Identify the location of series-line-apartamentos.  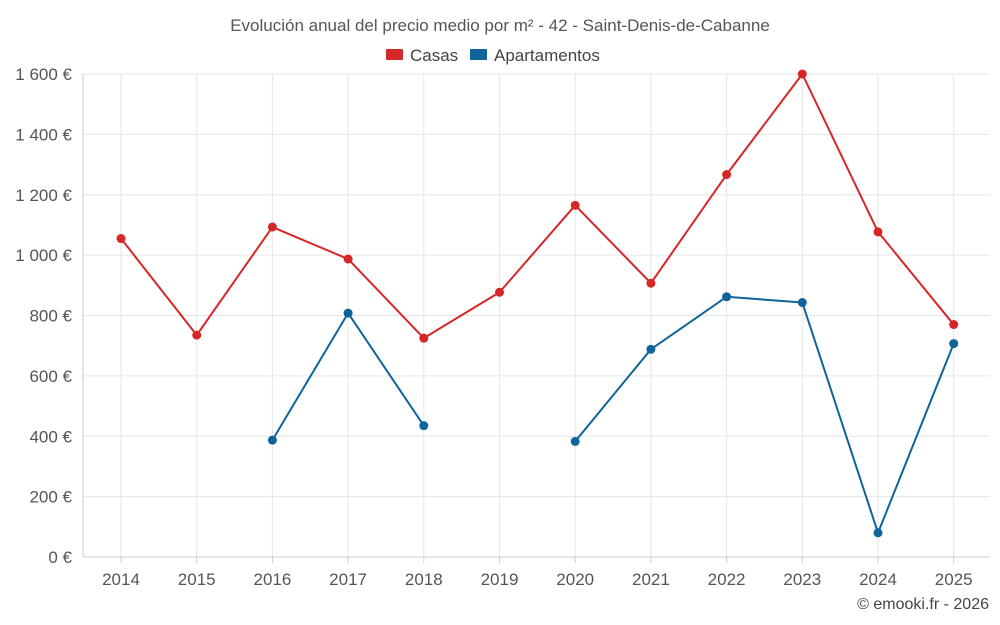
(764, 414).